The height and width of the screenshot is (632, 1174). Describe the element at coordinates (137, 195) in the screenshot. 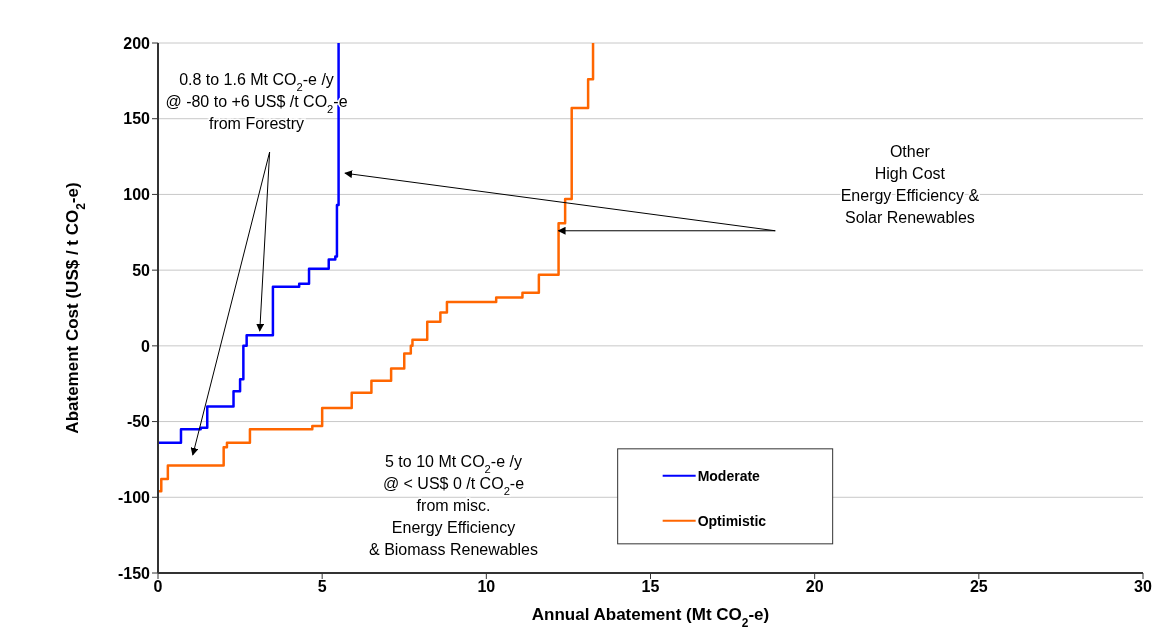

I see `y-tick-label: 100` at that location.